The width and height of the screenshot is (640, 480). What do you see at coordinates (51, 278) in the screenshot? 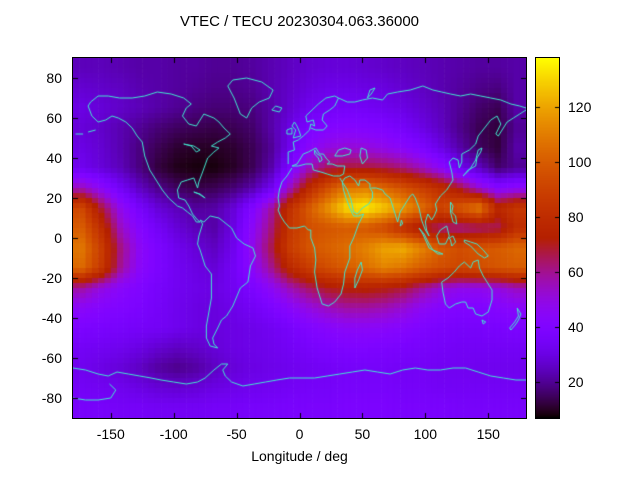
I see `y-tick-label: -20` at bounding box center [51, 278].